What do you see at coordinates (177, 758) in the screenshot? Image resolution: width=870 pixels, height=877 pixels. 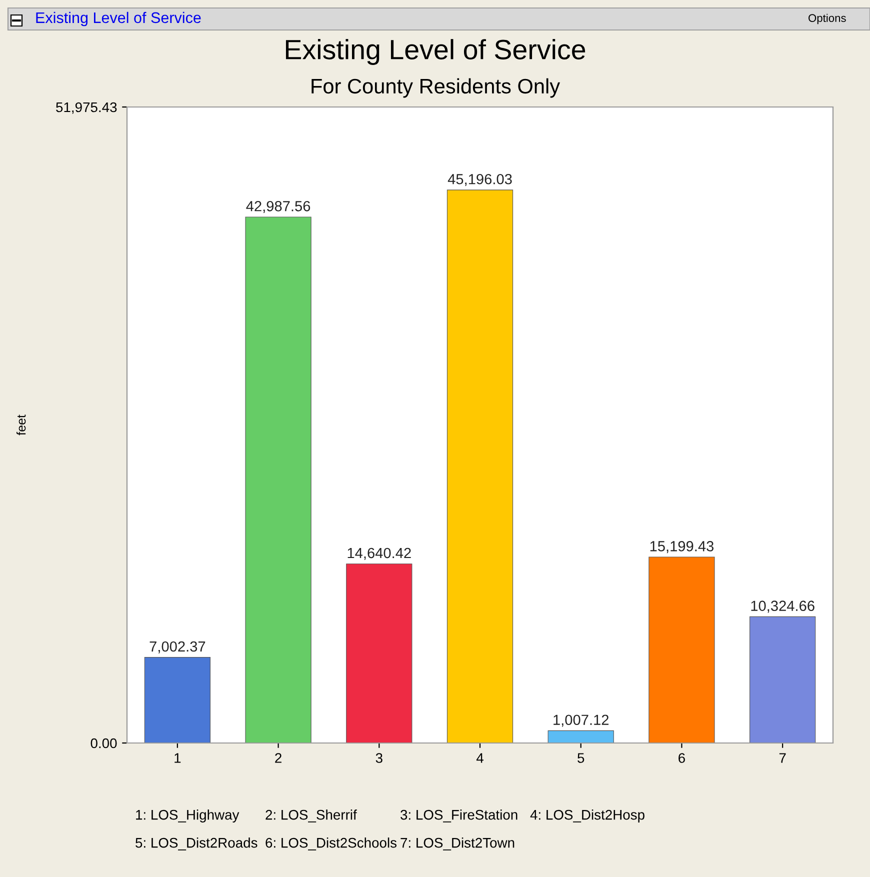 I see `x-tick-label: 1` at bounding box center [177, 758].